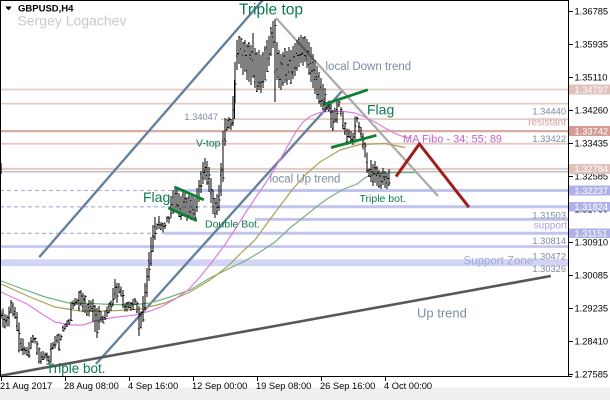 The width and height of the screenshot is (610, 405). I want to click on svg-text: 21 Aug 2017, so click(26, 386).